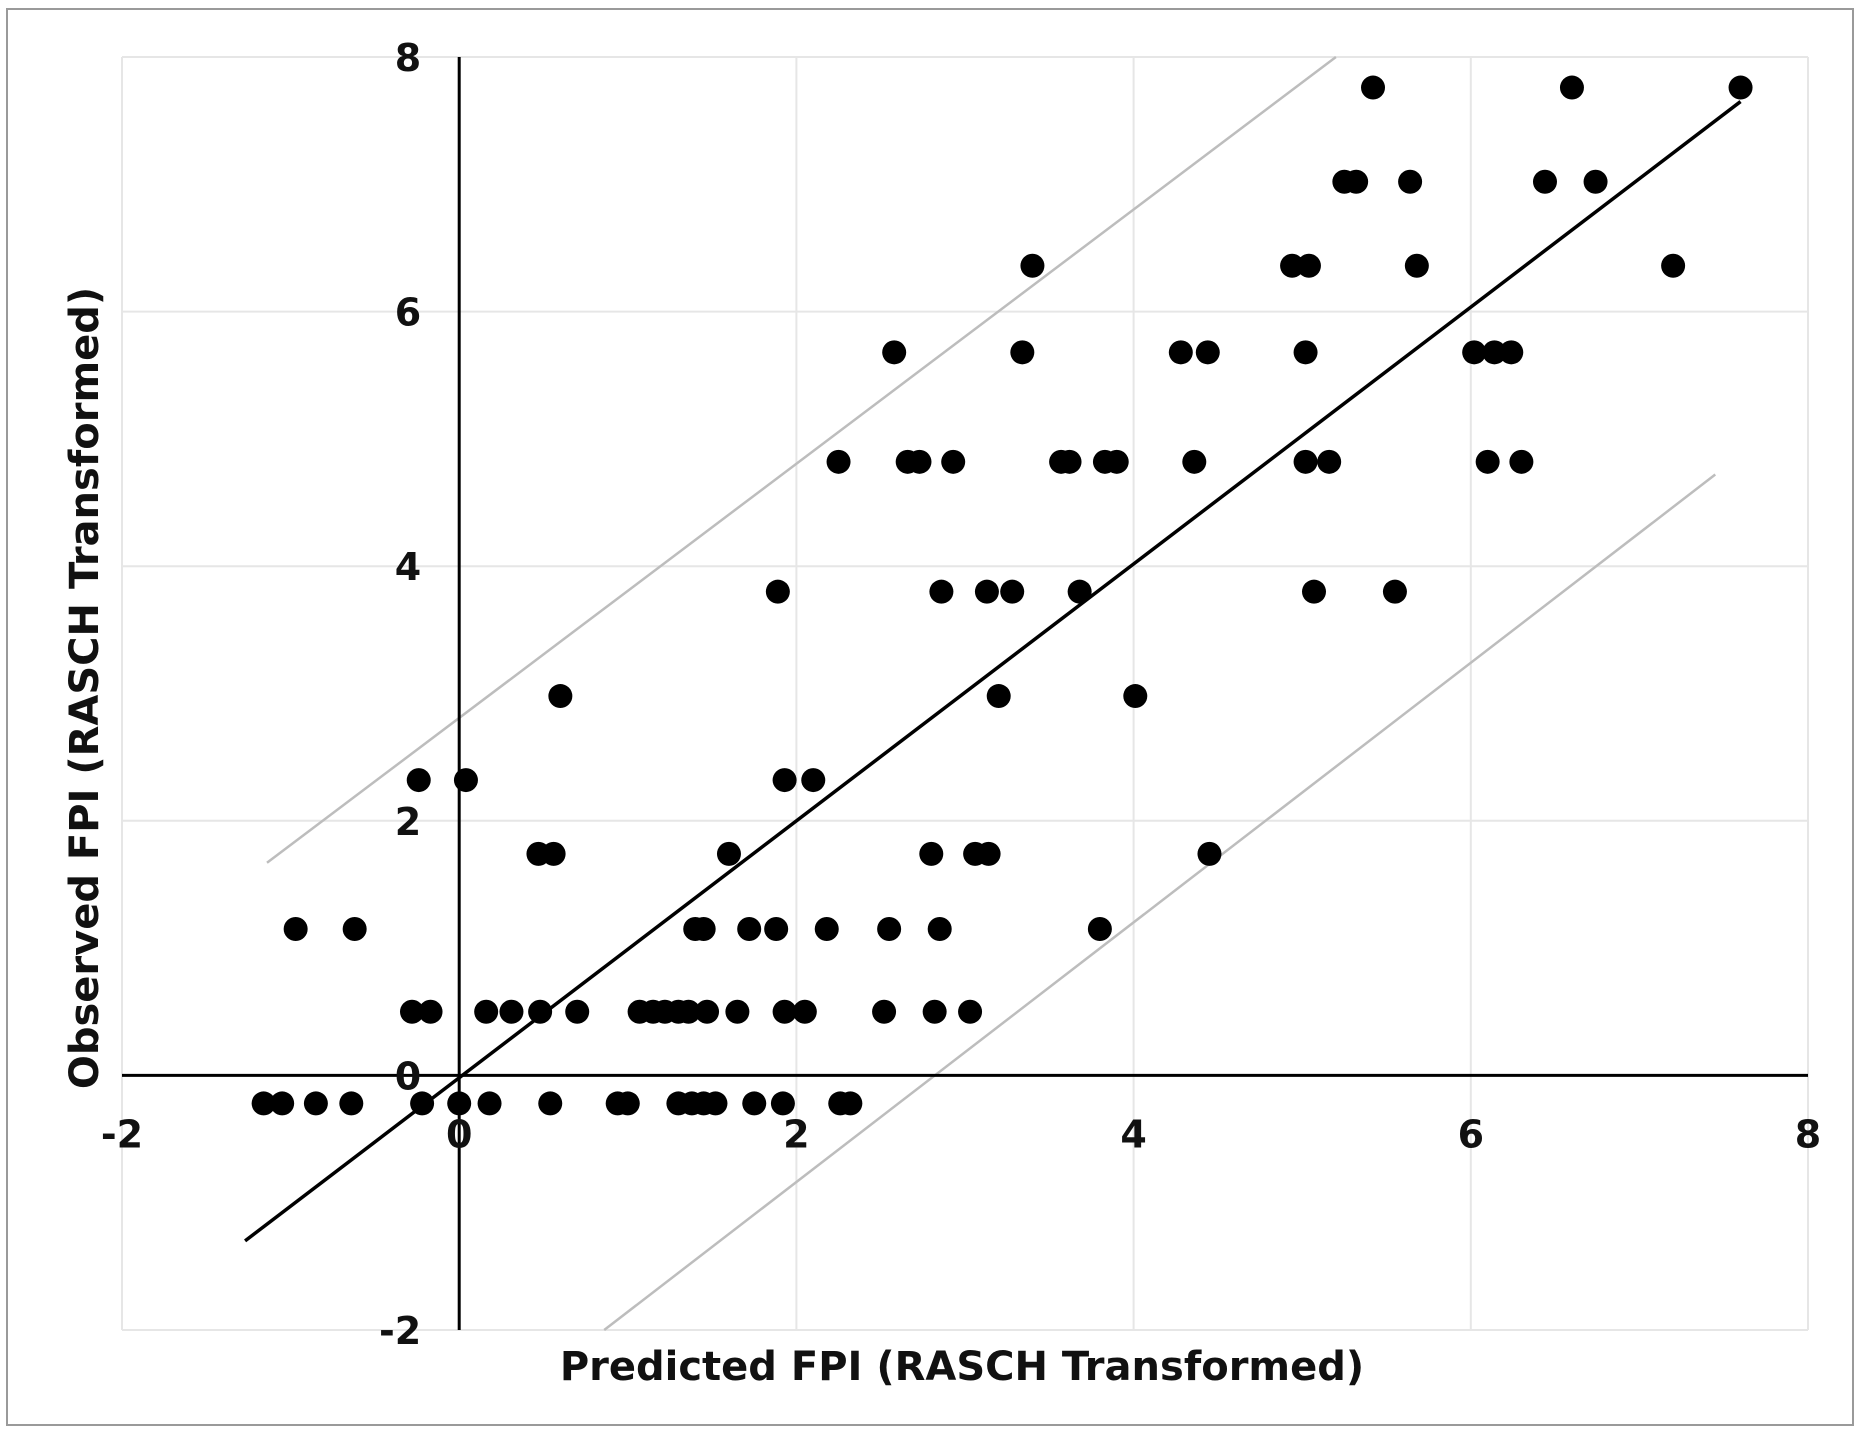  Describe the element at coordinates (85, 688) in the screenshot. I see `y-axis-title: Observed FPI (RASCH Transformed)` at that location.